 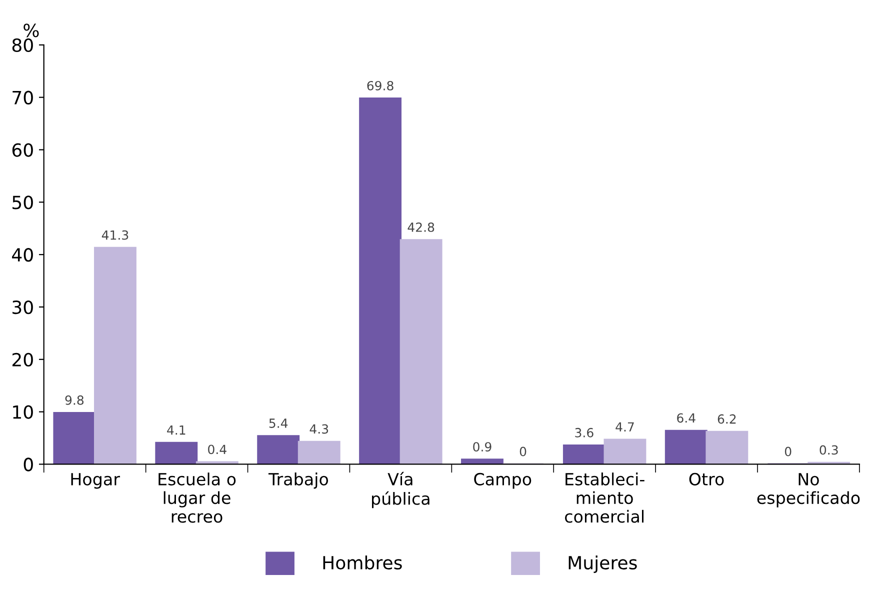 I want to click on x-tick-label: No especificado, so click(x=808, y=490).